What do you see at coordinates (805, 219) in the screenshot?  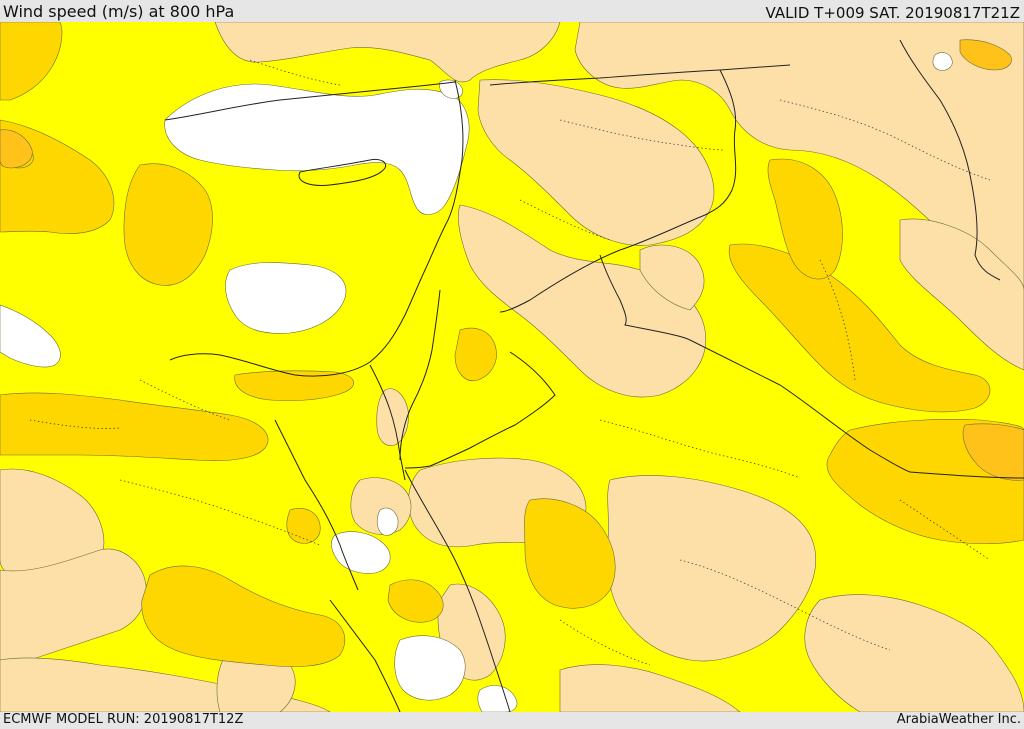 I see `gold-region-iraq-north` at bounding box center [805, 219].